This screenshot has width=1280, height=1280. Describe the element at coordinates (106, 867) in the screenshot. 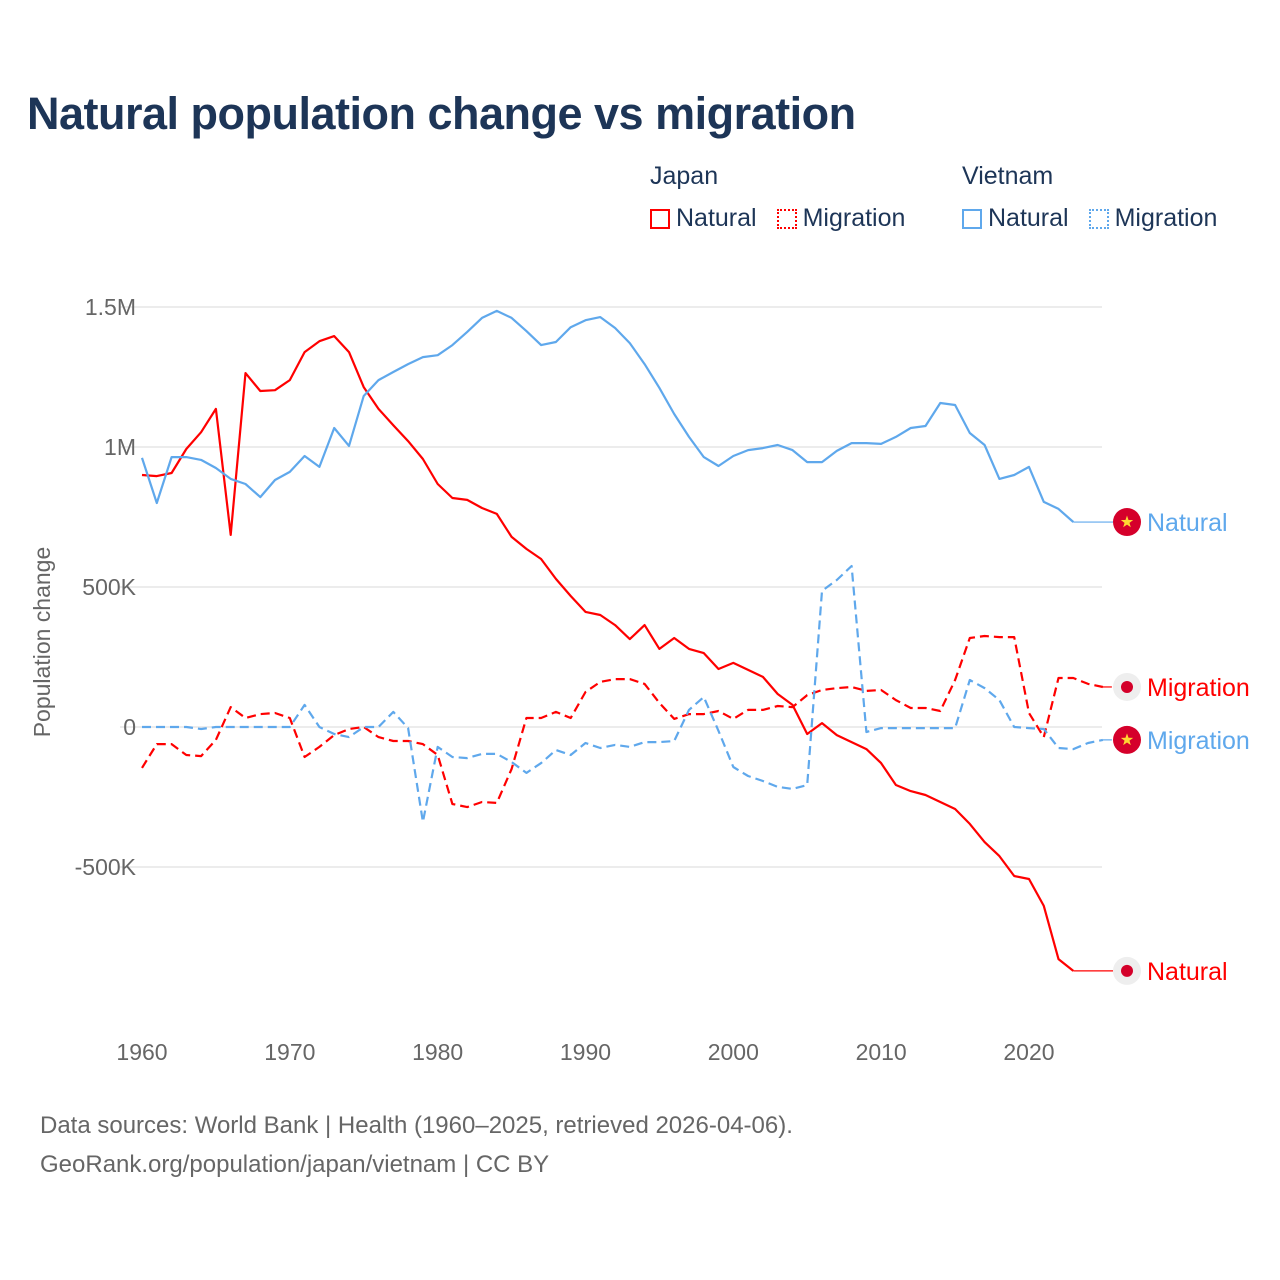

I see `y-tick-label: -500K` at that location.